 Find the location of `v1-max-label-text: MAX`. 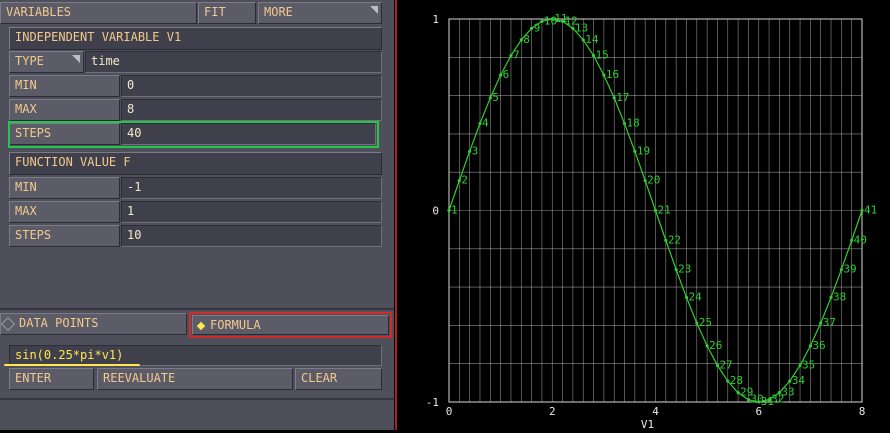

v1-max-label-text: MAX is located at coordinates (26, 109).